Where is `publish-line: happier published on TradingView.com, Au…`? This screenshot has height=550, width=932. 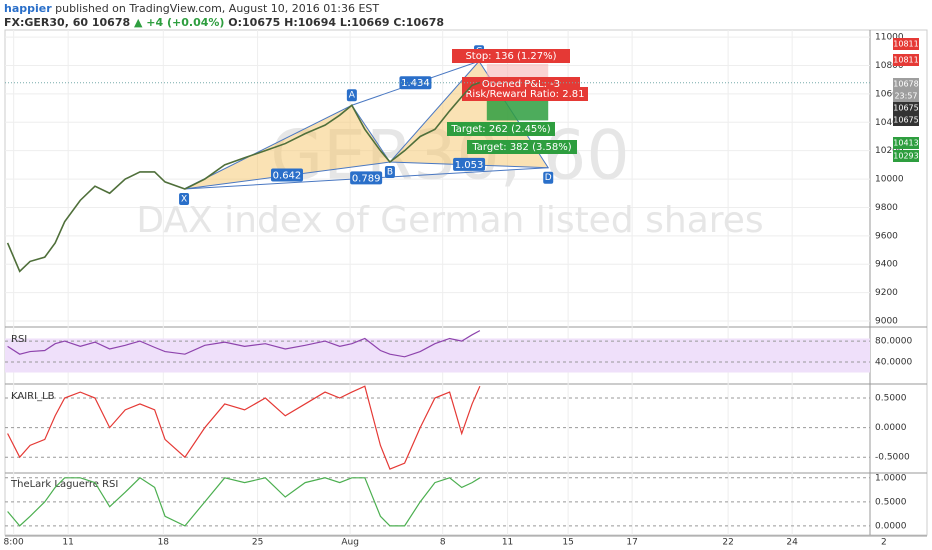 publish-line: happier published on TradingView.com, Au… is located at coordinates (224, 9).